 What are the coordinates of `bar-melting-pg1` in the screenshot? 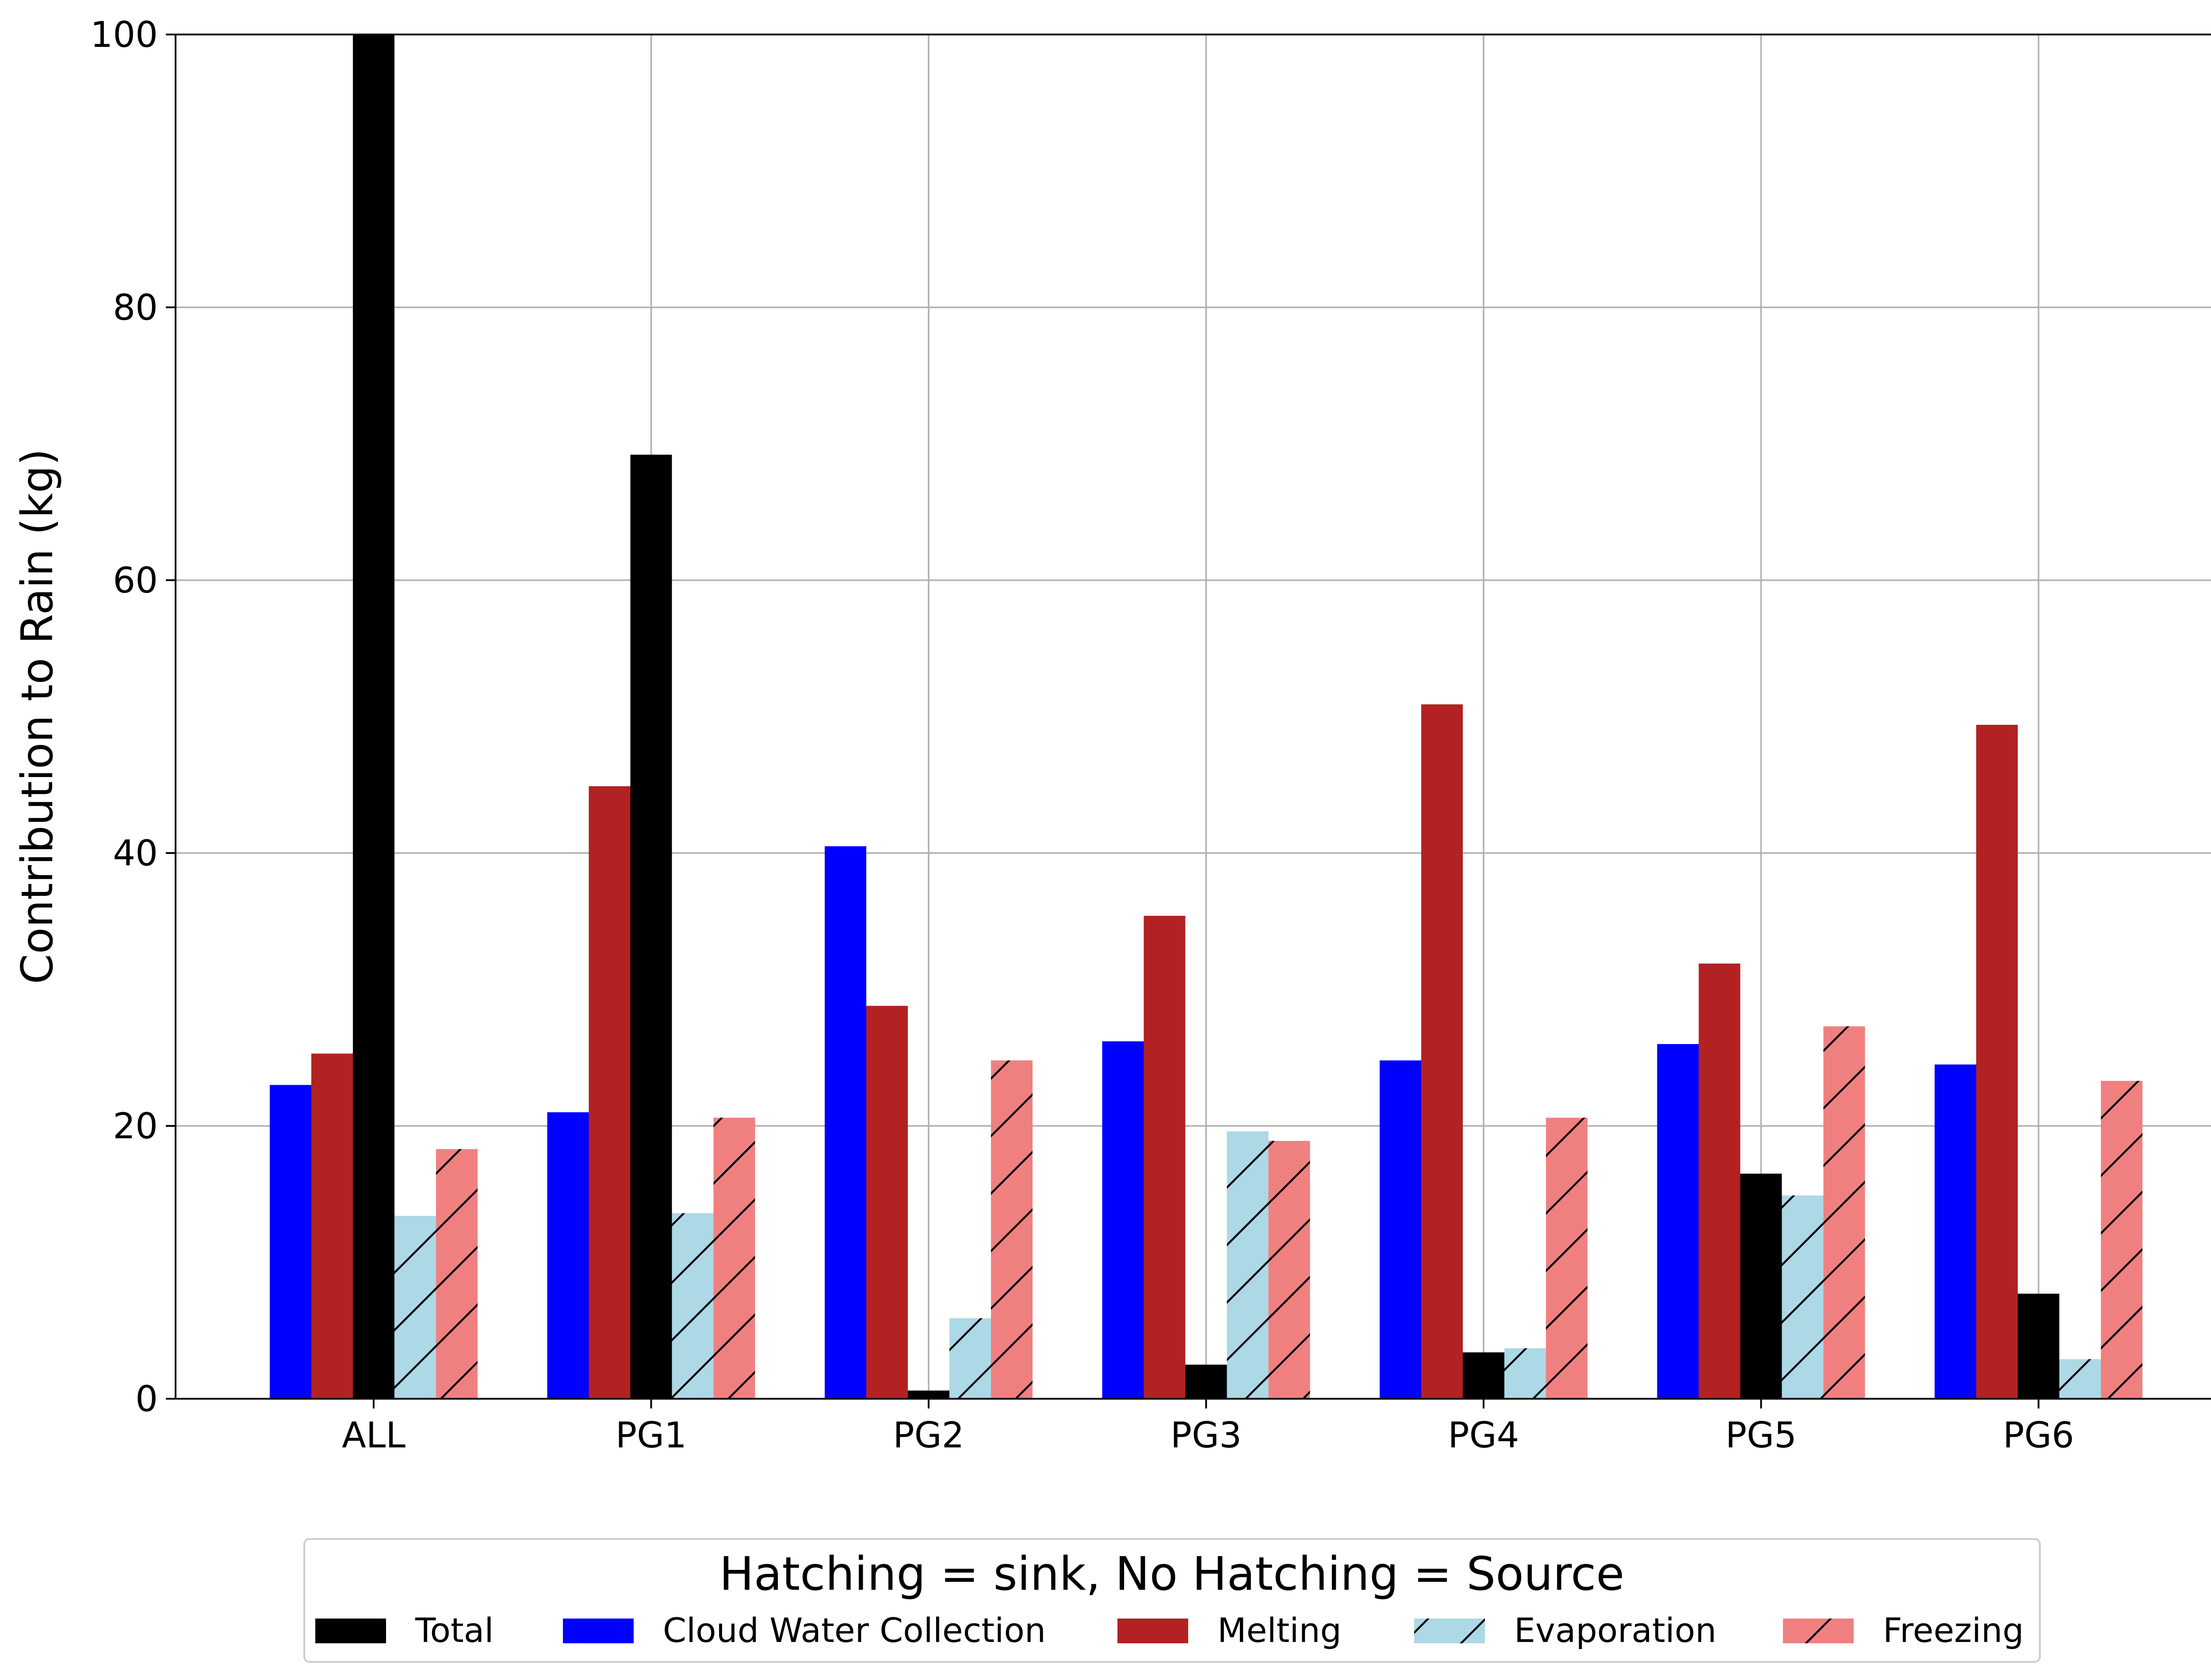 It's located at (610, 1093).